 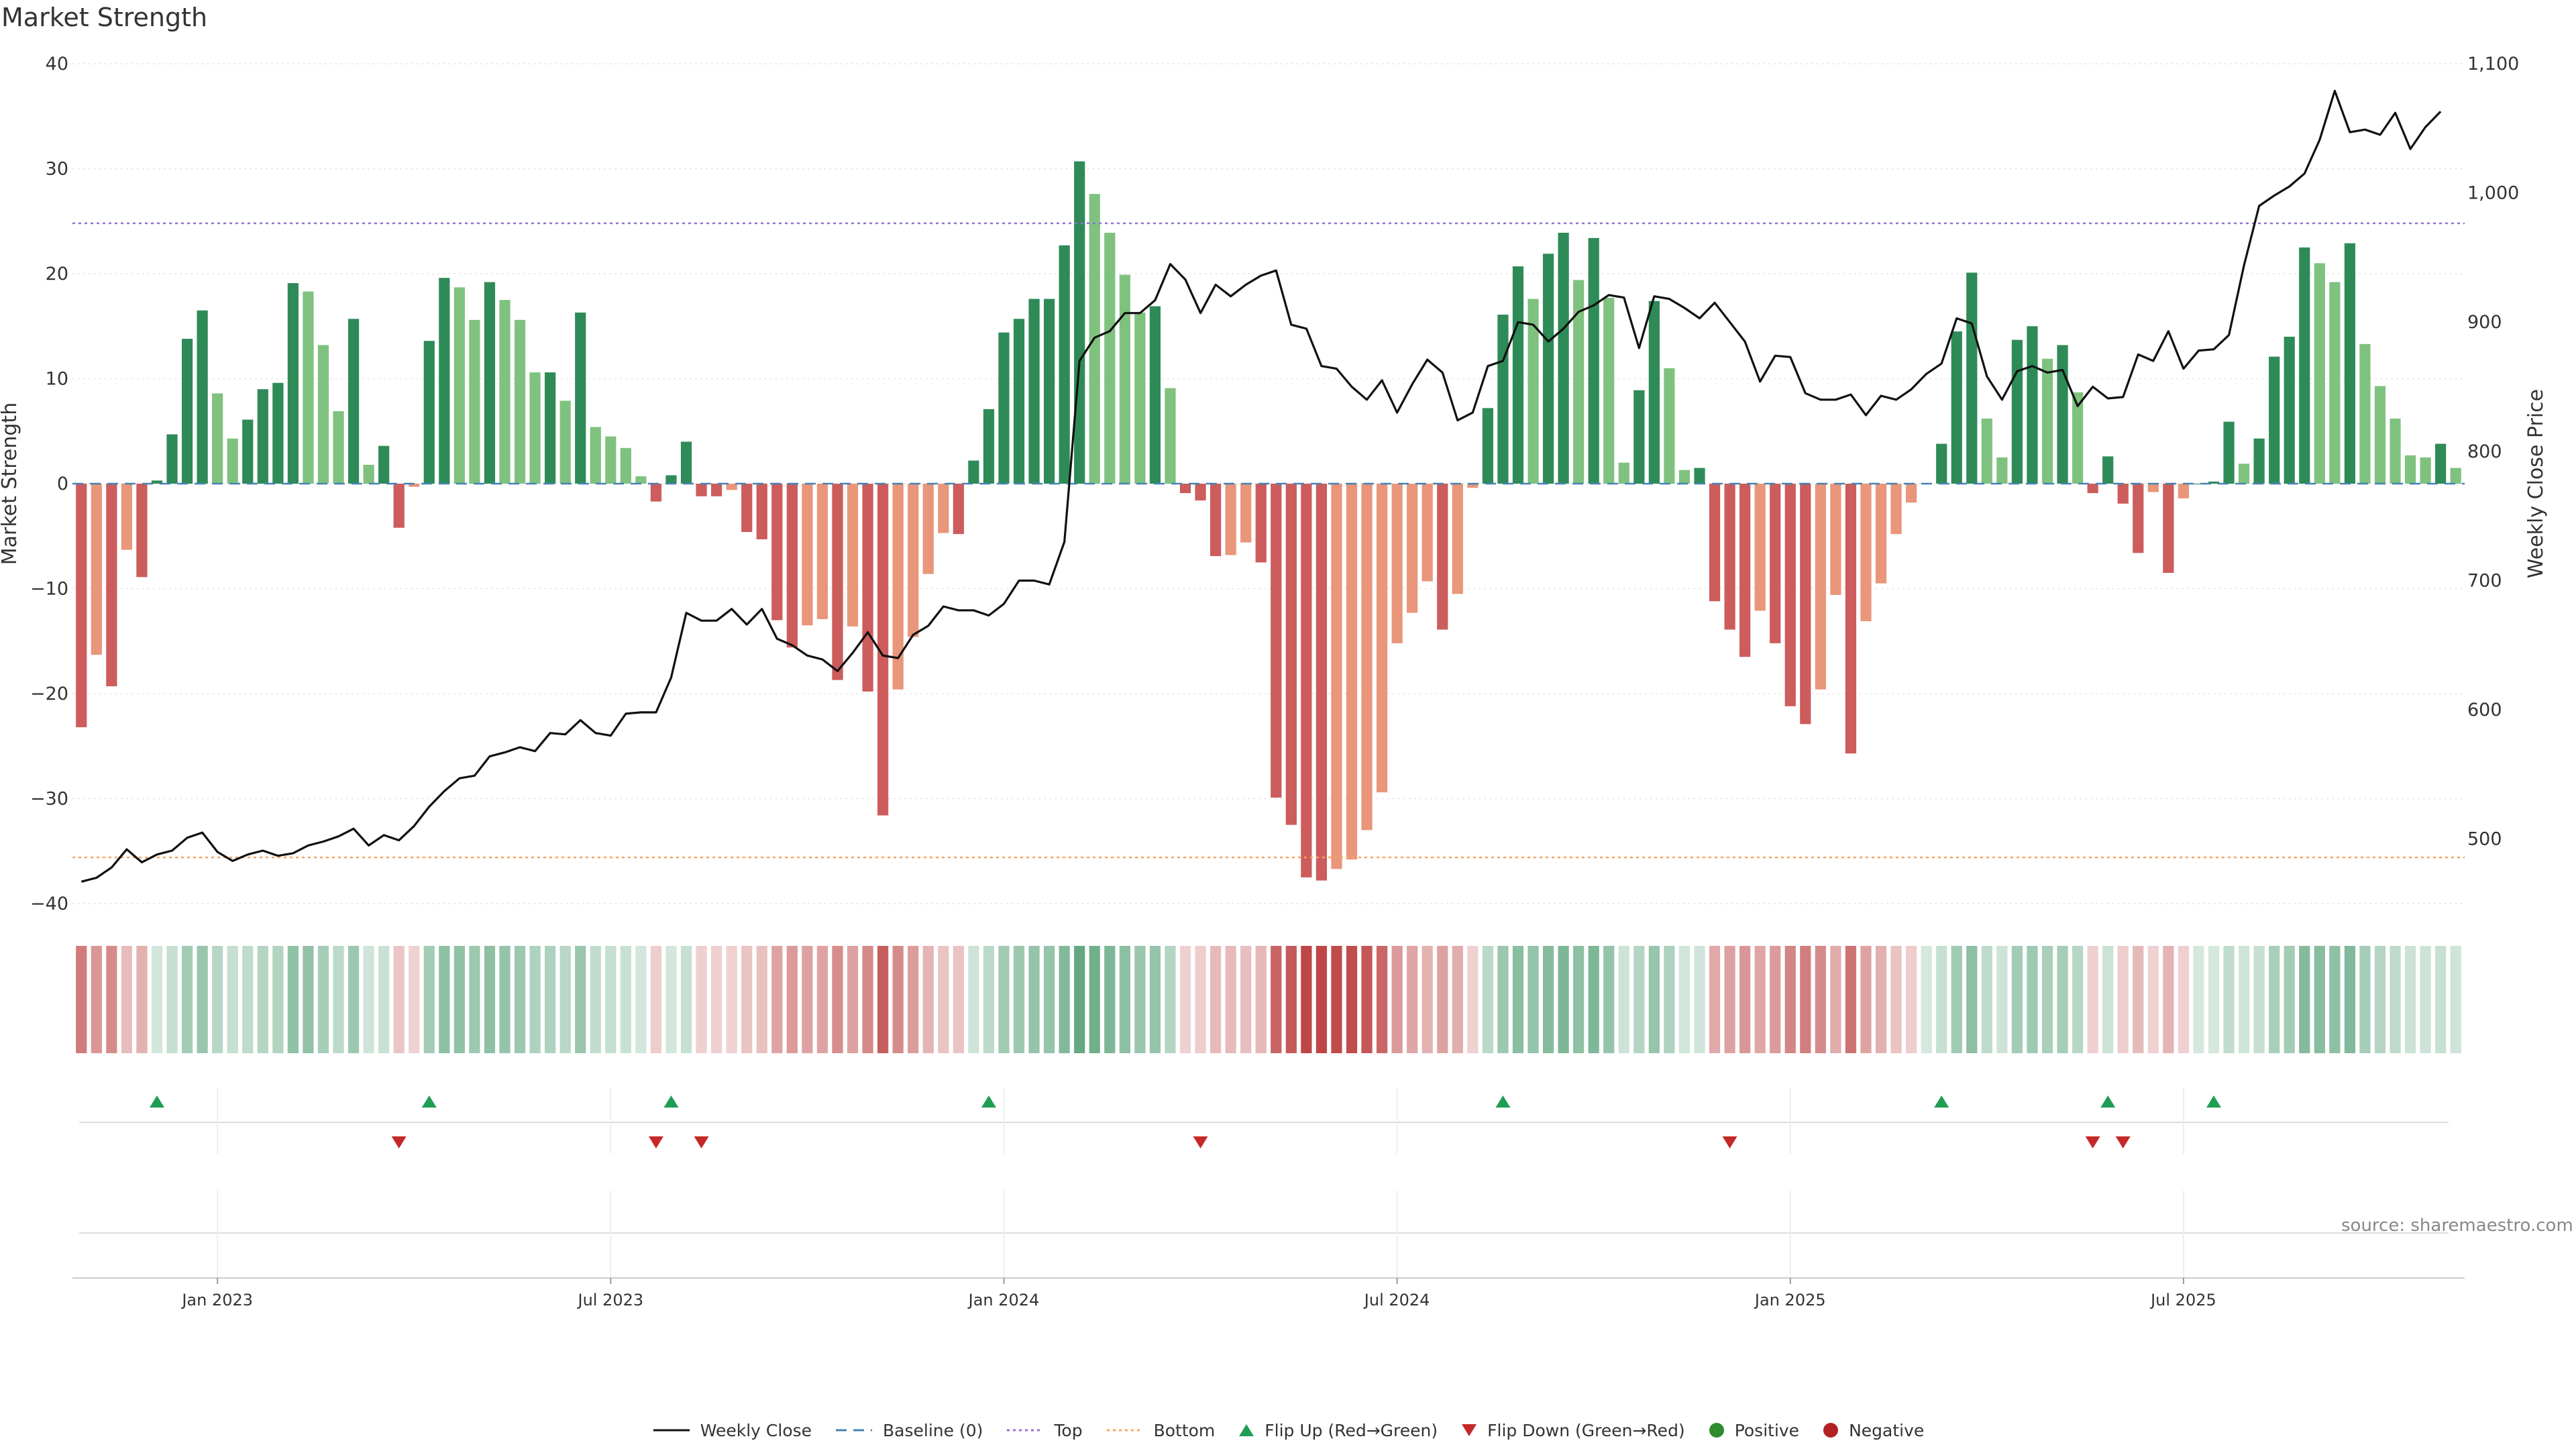 What do you see at coordinates (933, 1430) in the screenshot?
I see `legend-baseline-label: Baseline (0)` at bounding box center [933, 1430].